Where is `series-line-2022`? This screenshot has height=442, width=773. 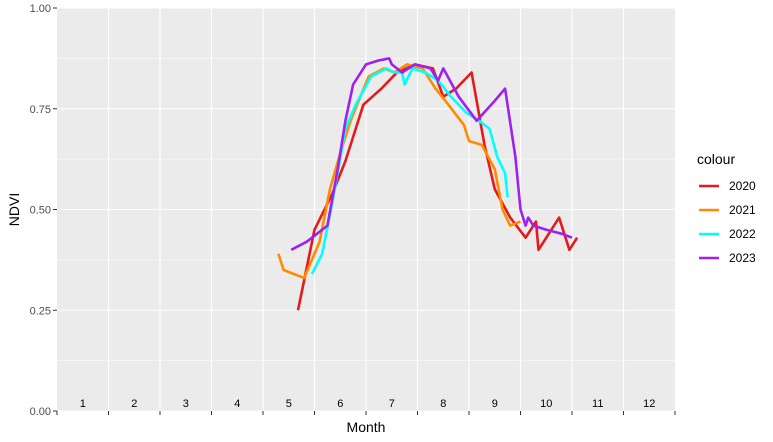
series-line-2022 is located at coordinates (409, 171).